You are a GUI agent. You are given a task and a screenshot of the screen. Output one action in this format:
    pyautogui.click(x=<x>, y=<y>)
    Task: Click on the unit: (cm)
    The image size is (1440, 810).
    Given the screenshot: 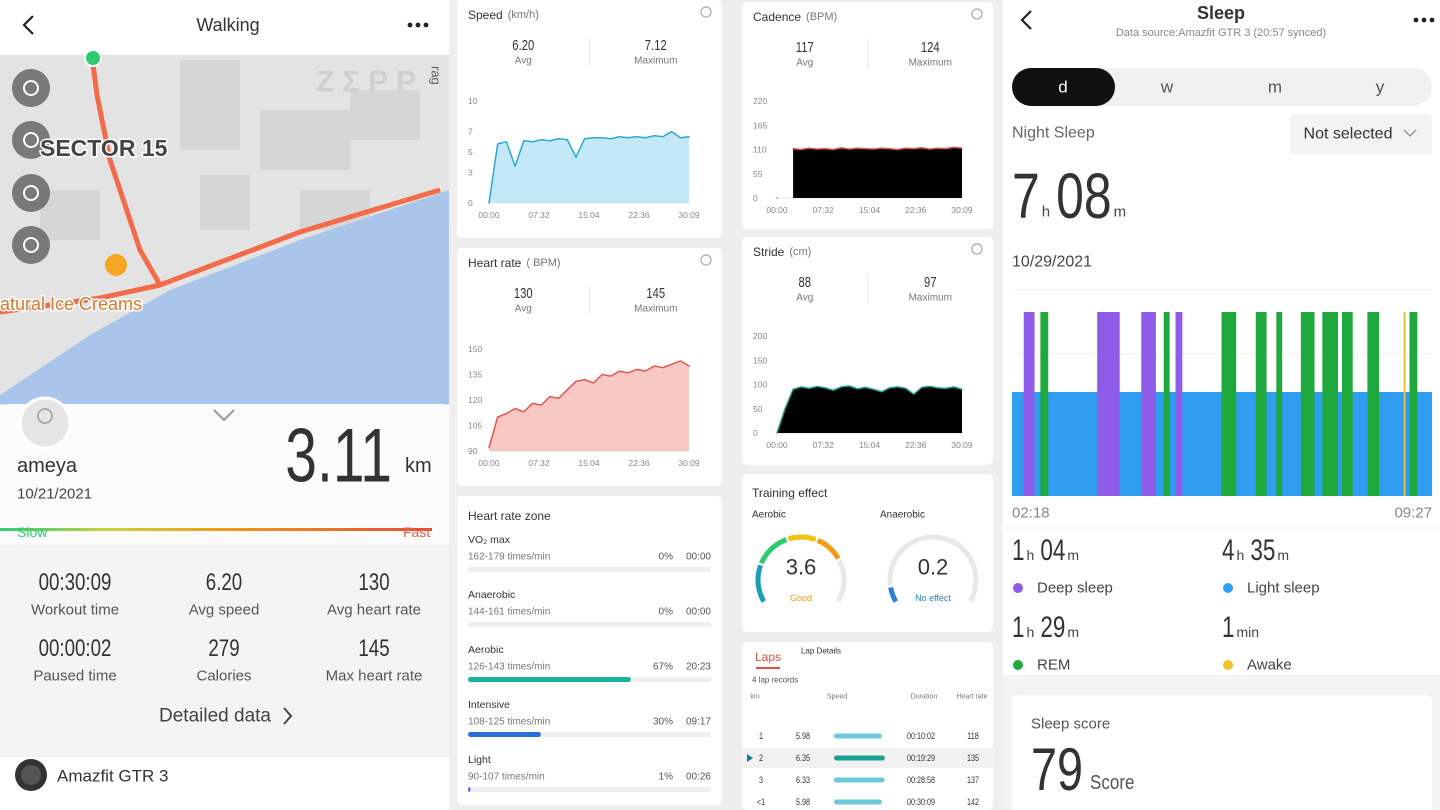 What is the action you would take?
    pyautogui.click(x=800, y=252)
    